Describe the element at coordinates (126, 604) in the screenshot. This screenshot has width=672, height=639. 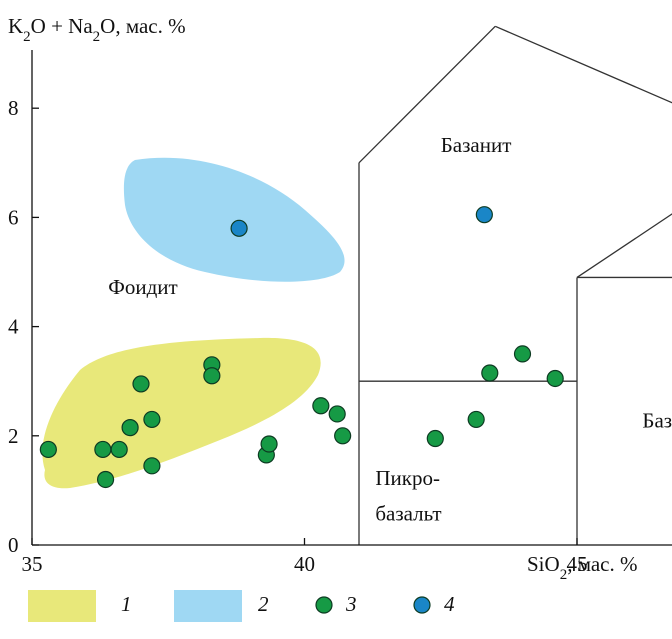
I see `legend-label-1: 1` at that location.